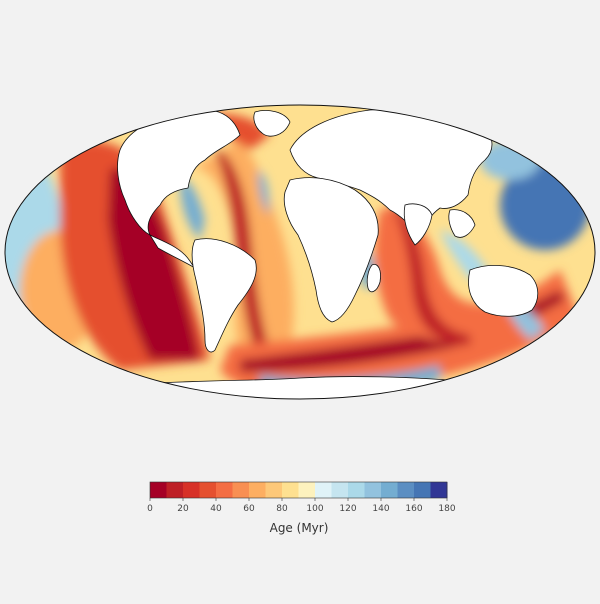 This screenshot has height=604, width=600. I want to click on madagascar, so click(373, 278).